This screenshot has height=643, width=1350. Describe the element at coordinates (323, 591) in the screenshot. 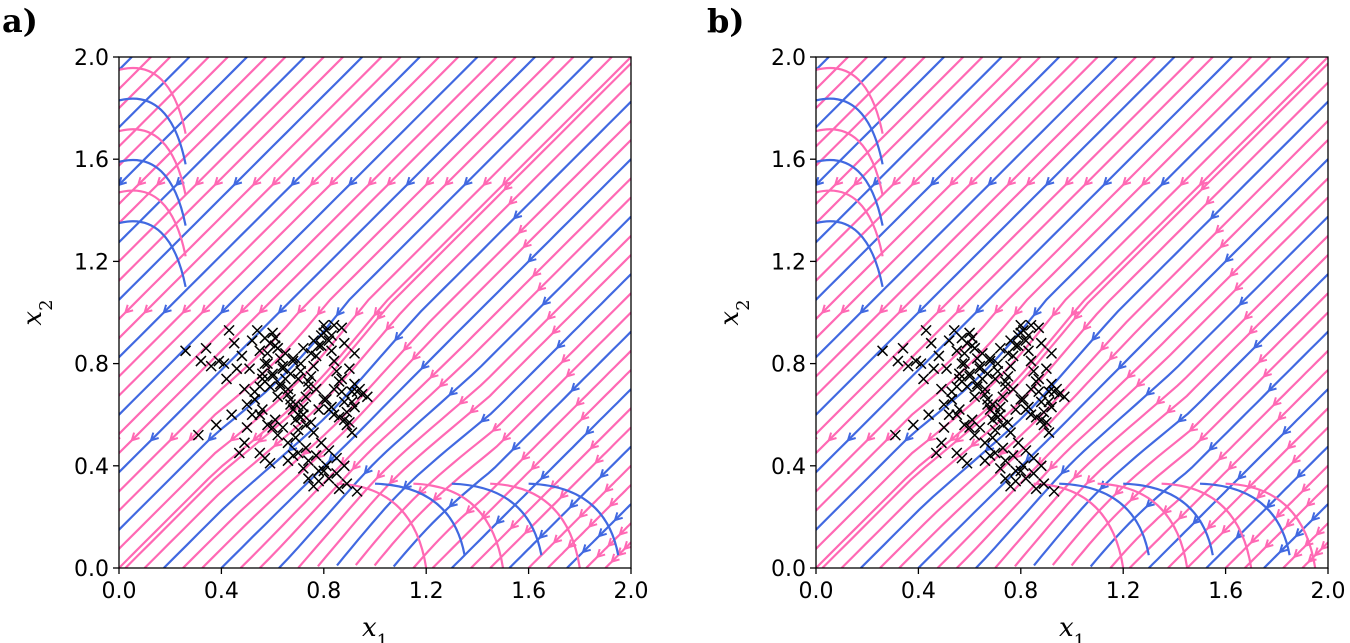

I see `x-tick-label: 0.8` at that location.